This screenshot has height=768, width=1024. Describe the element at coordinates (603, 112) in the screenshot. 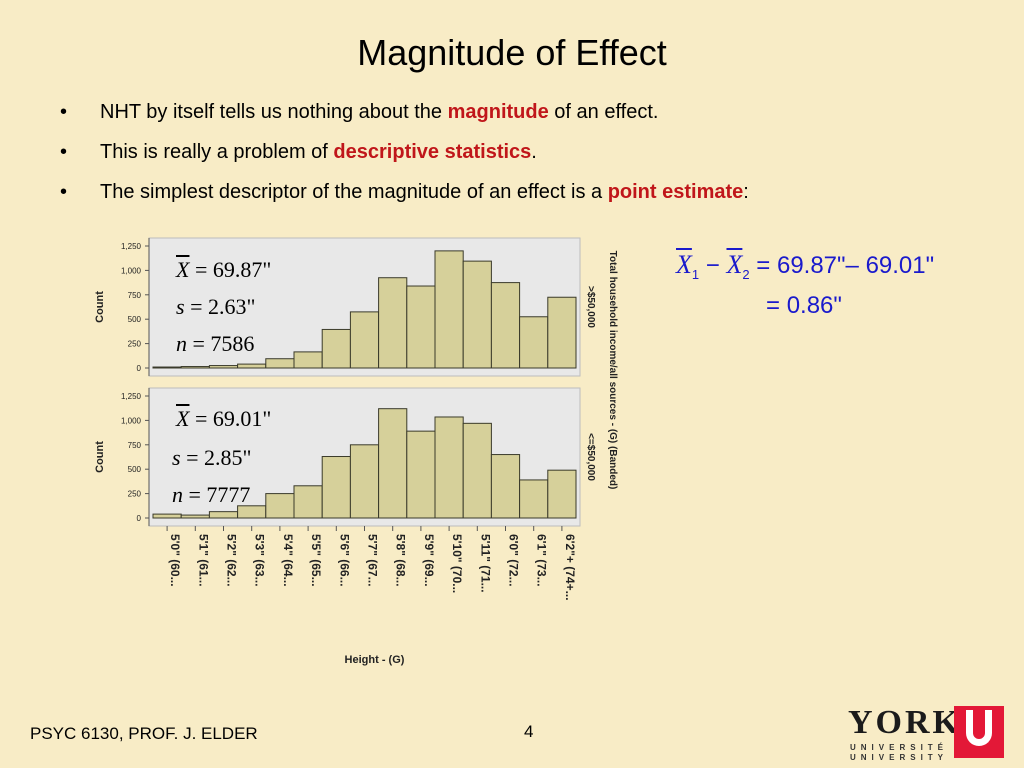

I see `bullet-text-end: of an effect.` at that location.